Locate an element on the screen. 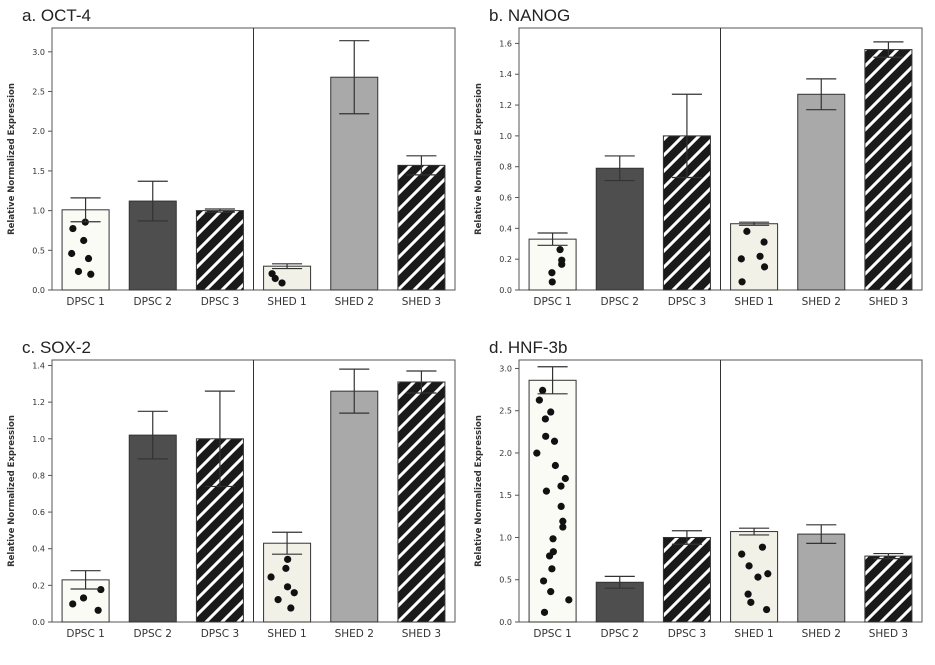 Image resolution: width=935 pixels, height=665 pixels. chart-title: d. HNF-3b is located at coordinates (528, 347).